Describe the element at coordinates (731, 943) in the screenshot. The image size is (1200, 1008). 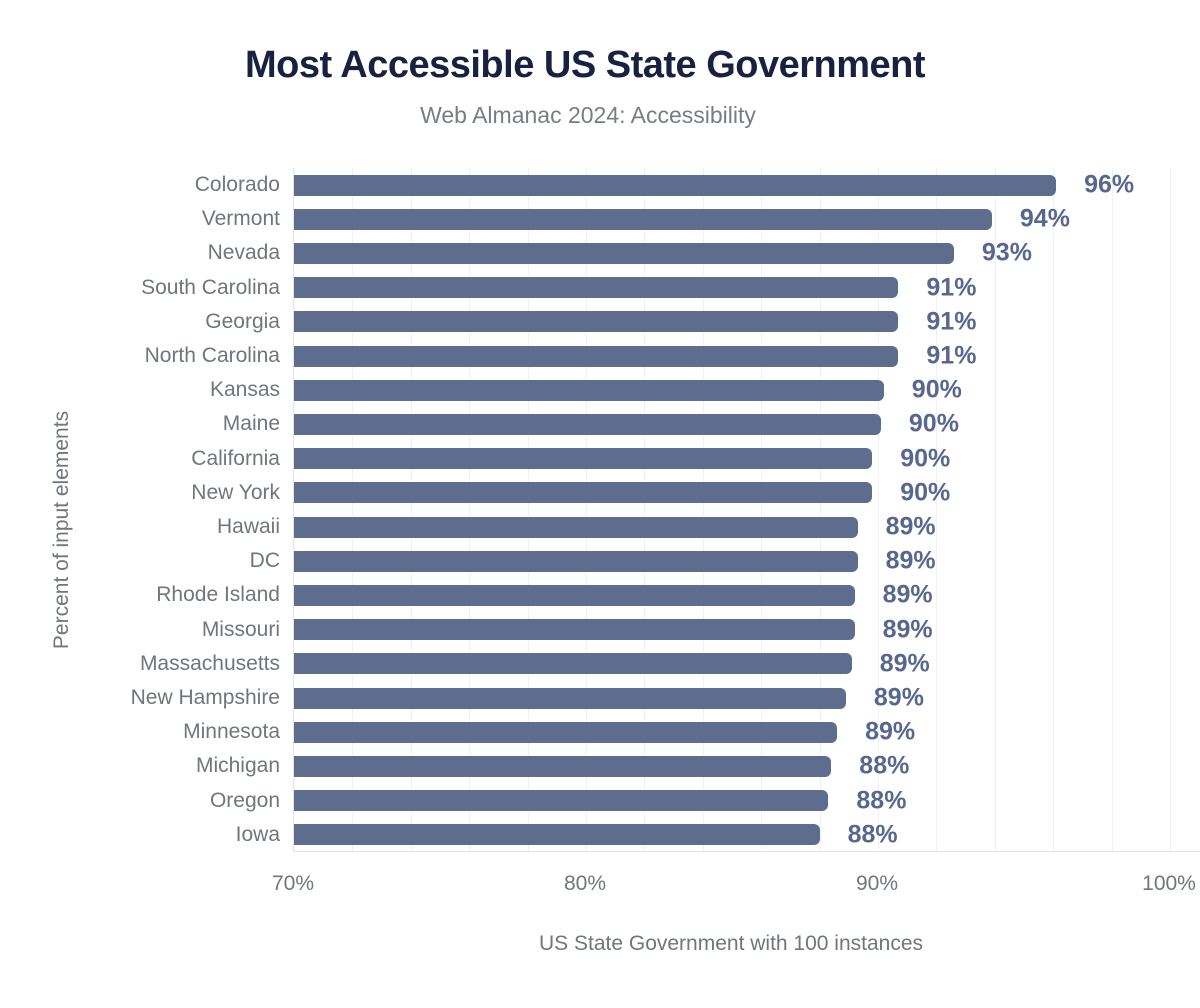
I see `x-axis-title: US State Government with 100 instances` at that location.